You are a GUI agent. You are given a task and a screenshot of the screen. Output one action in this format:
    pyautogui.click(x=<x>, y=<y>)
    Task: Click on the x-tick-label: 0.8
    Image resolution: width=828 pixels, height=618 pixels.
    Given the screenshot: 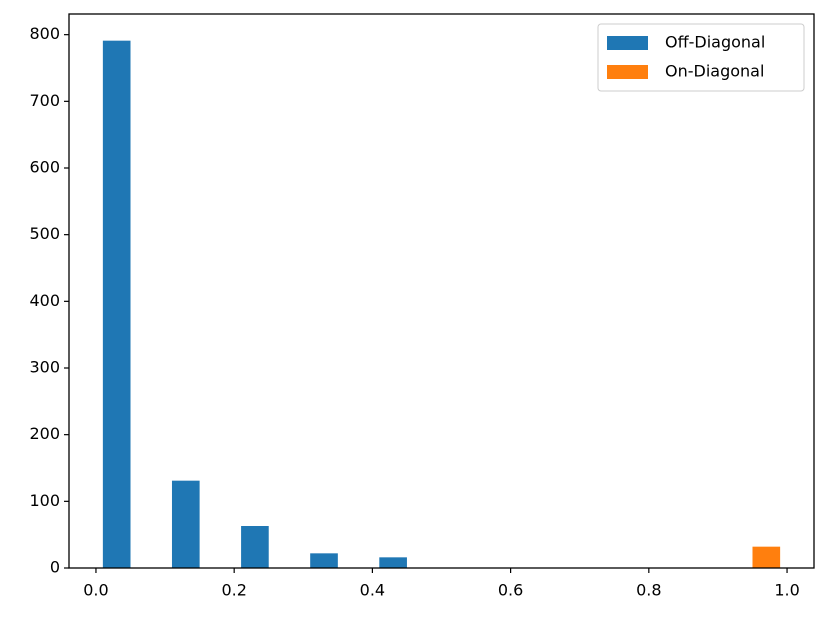 What is the action you would take?
    pyautogui.click(x=648, y=590)
    